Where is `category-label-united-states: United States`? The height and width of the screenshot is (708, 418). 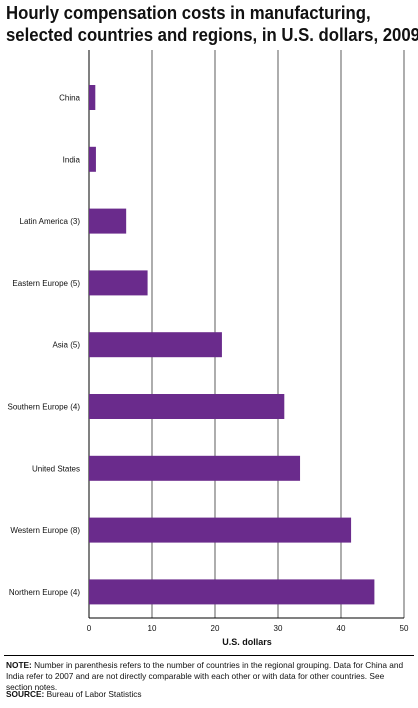
category-label-united-states: United States is located at coordinates (56, 468).